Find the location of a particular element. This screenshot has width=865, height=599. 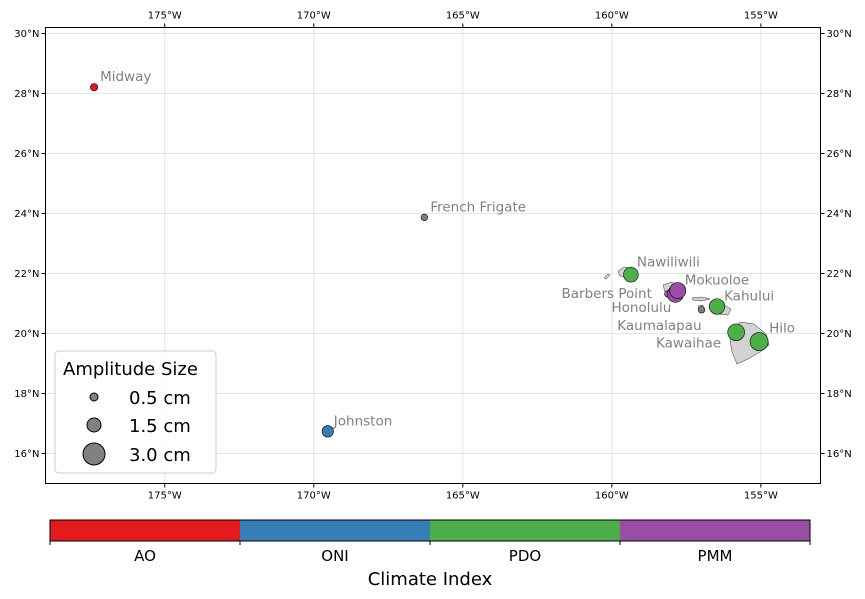

legend-box is located at coordinates (135, 412).